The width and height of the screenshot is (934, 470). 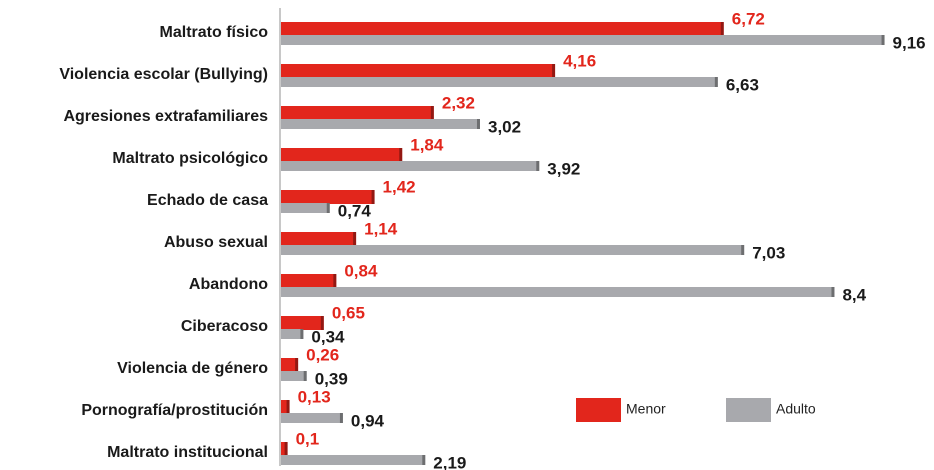 What do you see at coordinates (646, 409) in the screenshot?
I see `legend-label: Menor` at bounding box center [646, 409].